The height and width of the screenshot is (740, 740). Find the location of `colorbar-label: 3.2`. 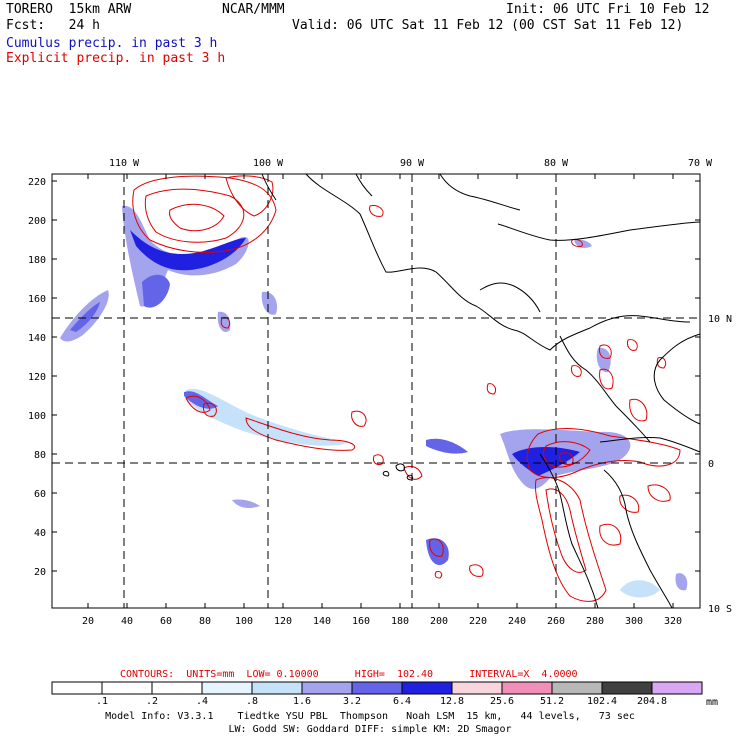

colorbar-label: 3.2 is located at coordinates (352, 701).